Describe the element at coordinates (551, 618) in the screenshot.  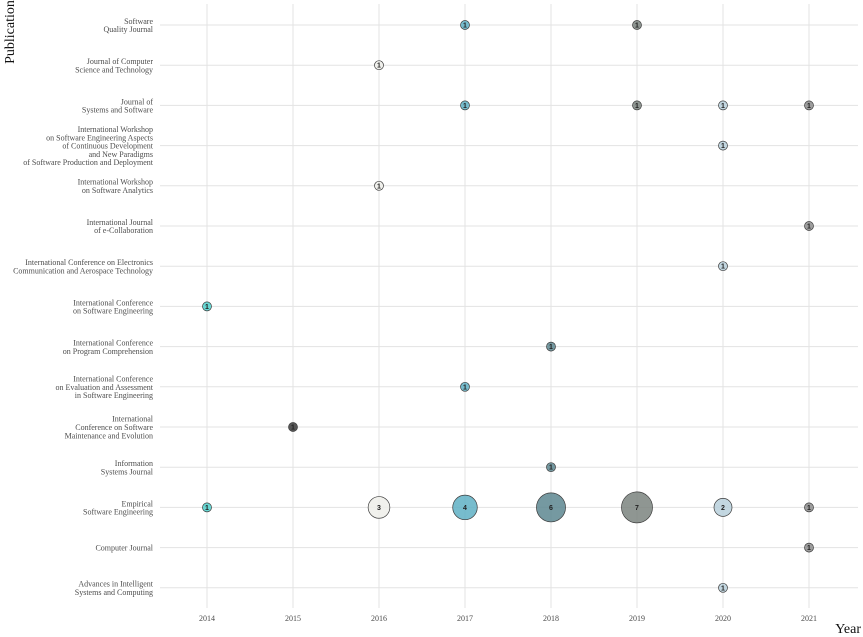
I see `x-tick-label: 2018` at that location.